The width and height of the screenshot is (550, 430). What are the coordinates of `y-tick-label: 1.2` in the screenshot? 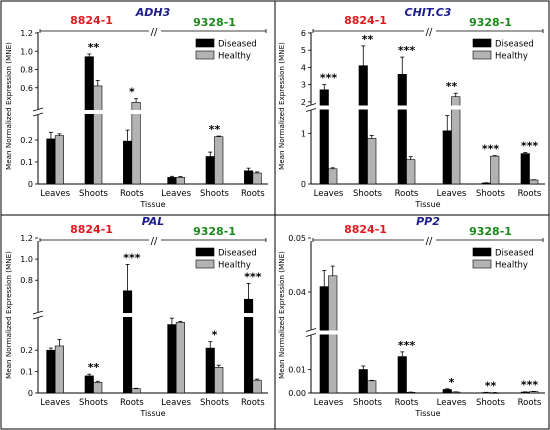 It's located at (26, 238).